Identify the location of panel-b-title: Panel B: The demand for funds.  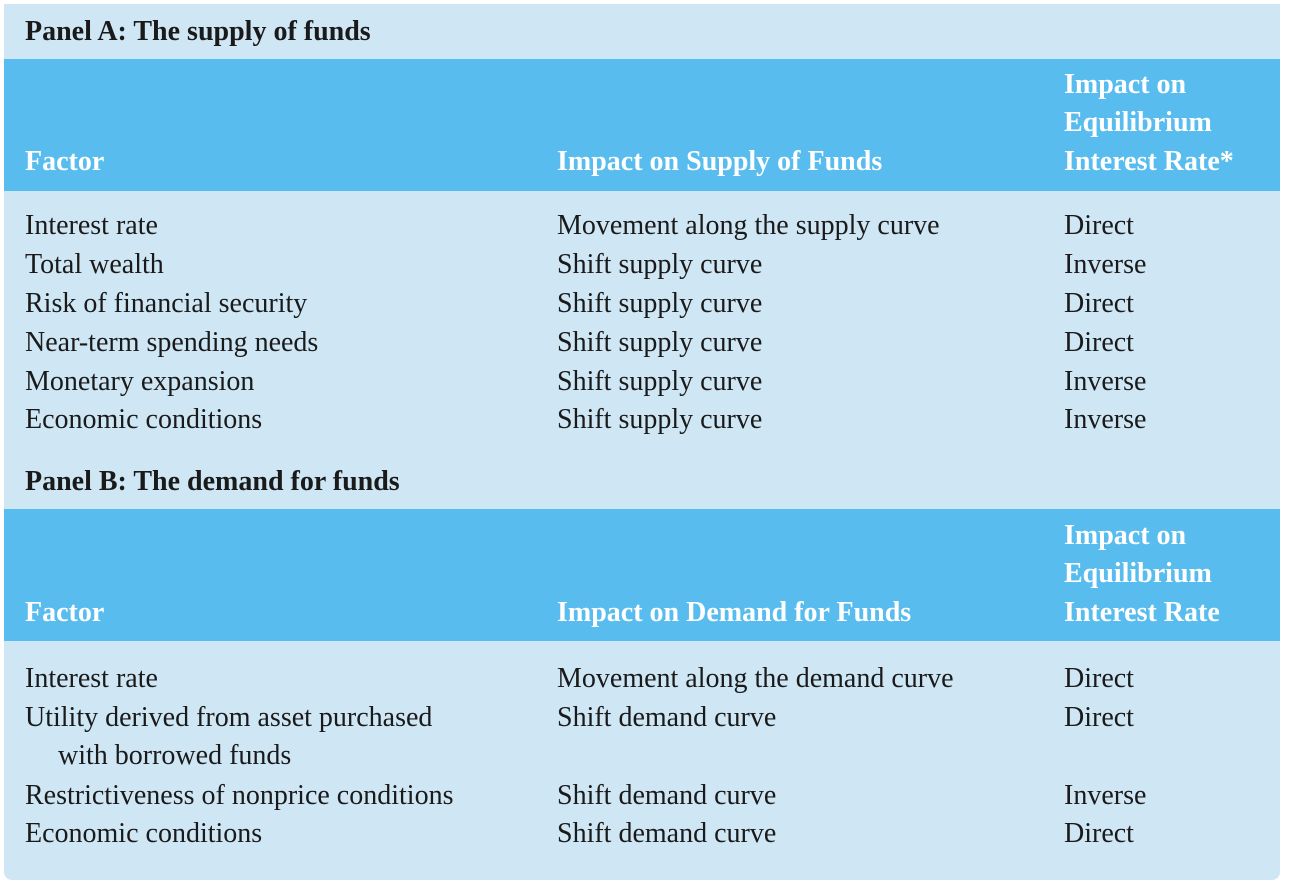
(212, 481).